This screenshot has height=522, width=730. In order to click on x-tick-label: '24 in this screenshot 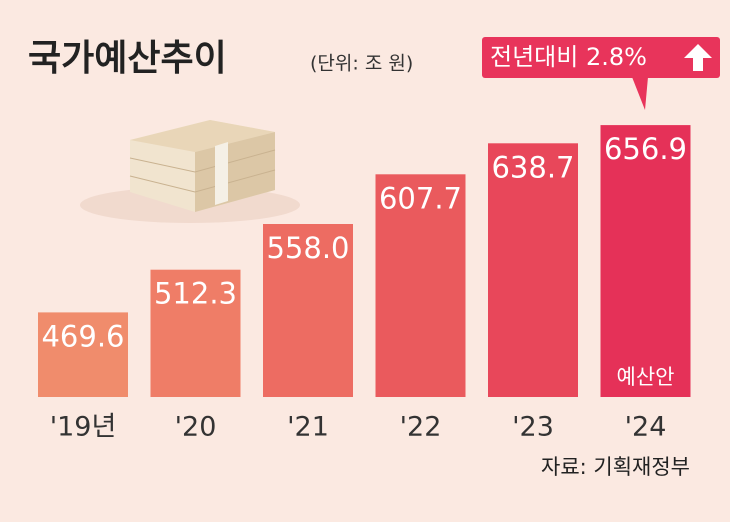, I will do `click(646, 427)`.